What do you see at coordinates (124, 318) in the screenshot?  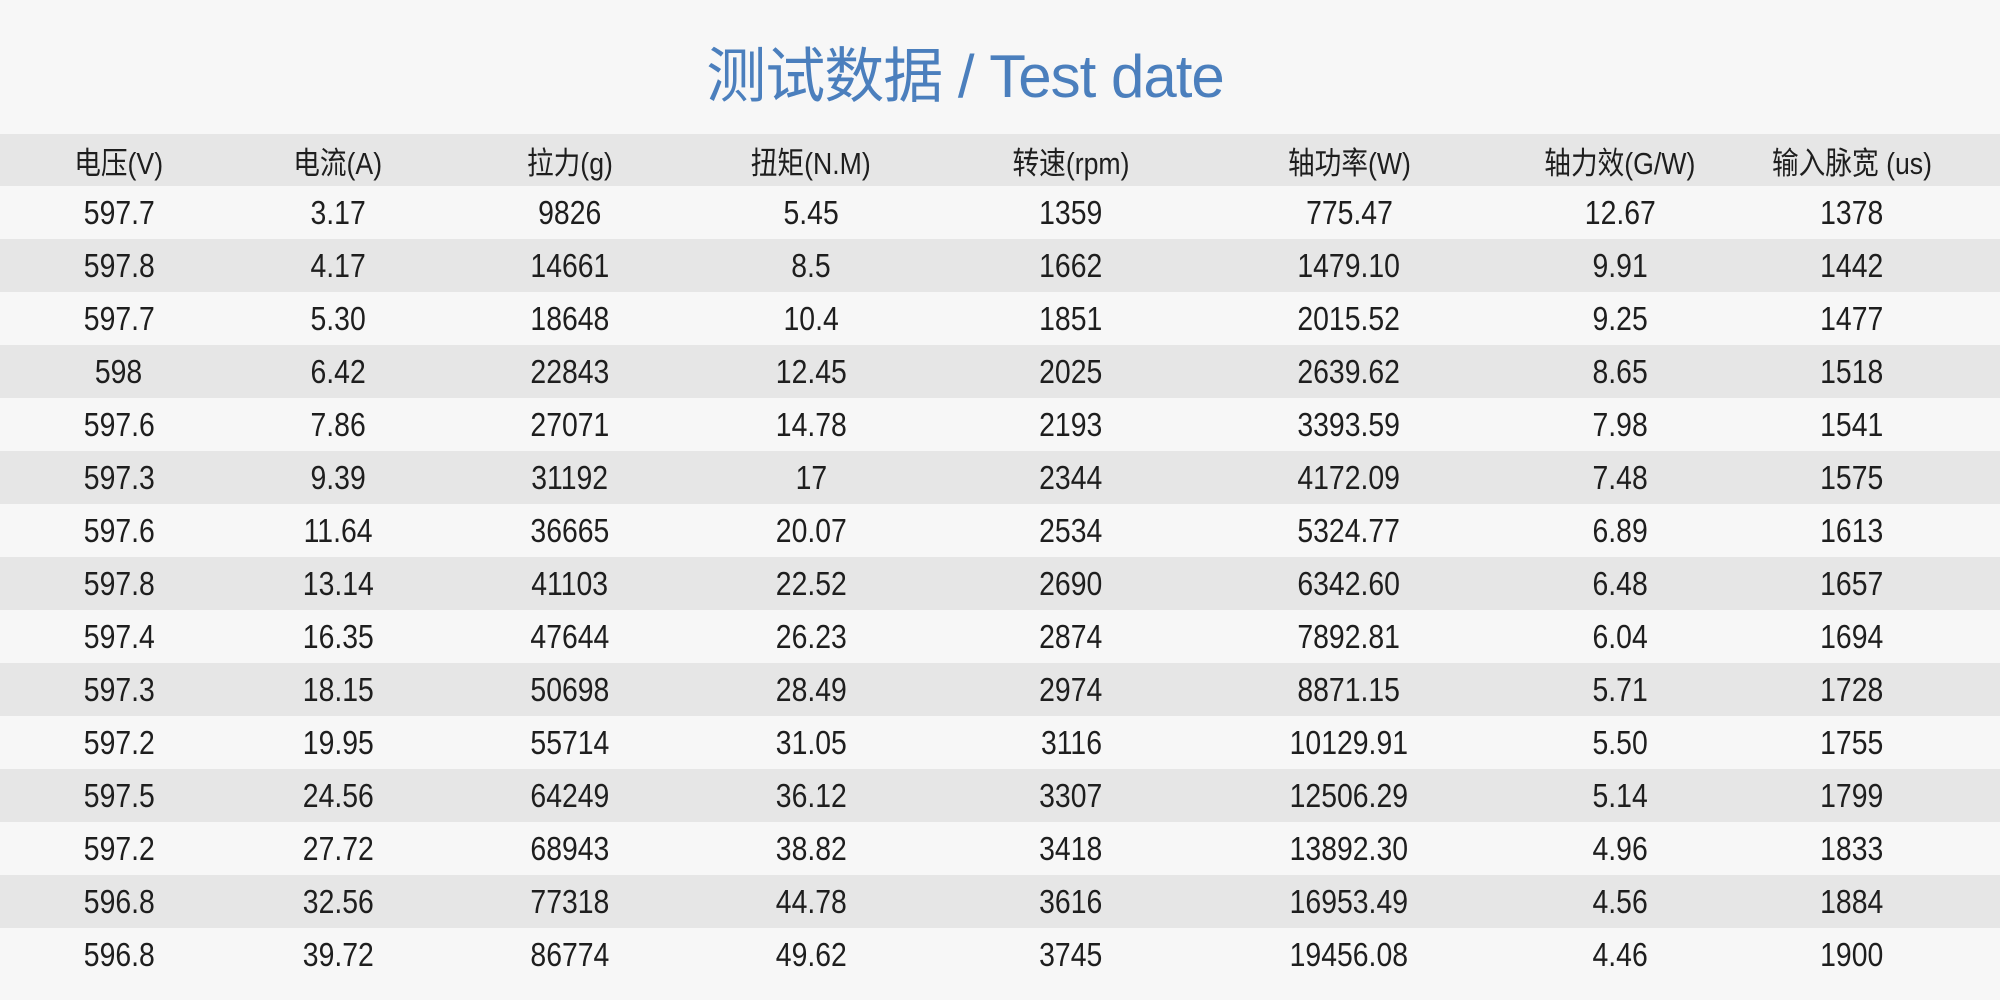 I see `table-cell: 597.7` at bounding box center [124, 318].